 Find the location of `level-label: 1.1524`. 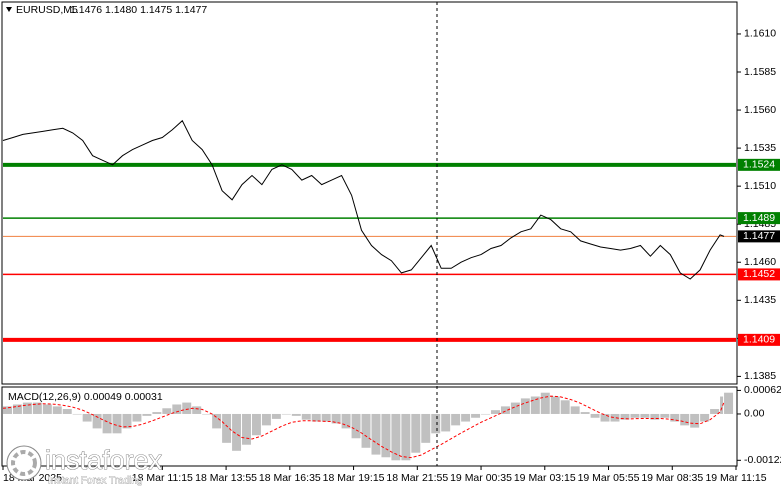

level-label: 1.1524 is located at coordinates (759, 165).